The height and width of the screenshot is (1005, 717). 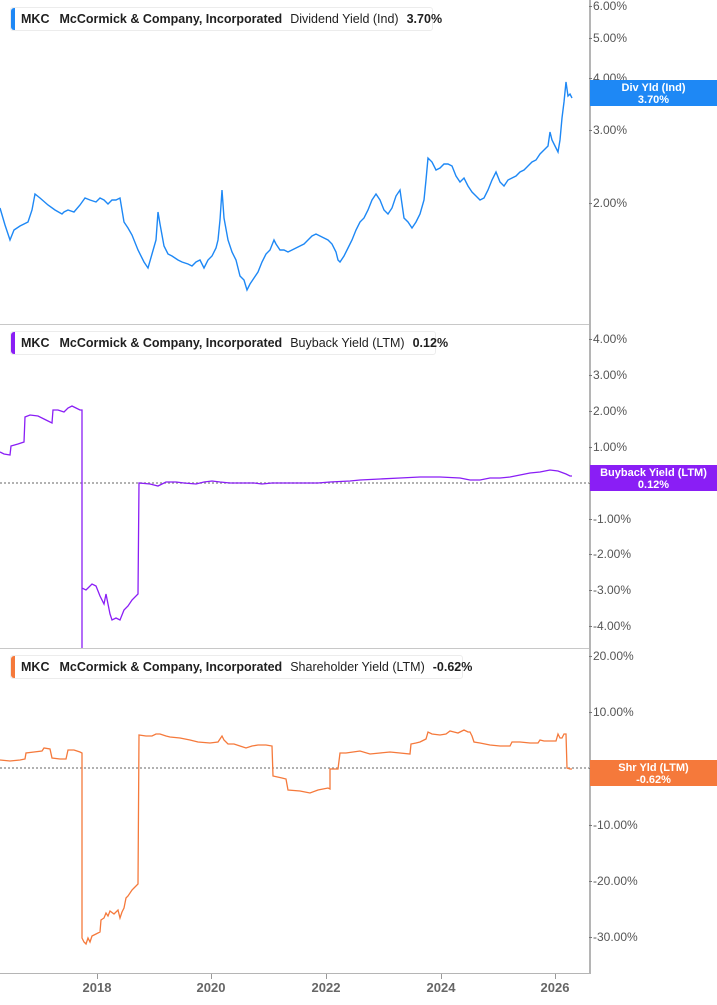 What do you see at coordinates (611, 656) in the screenshot?
I see `y-tick: 20.00%` at bounding box center [611, 656].